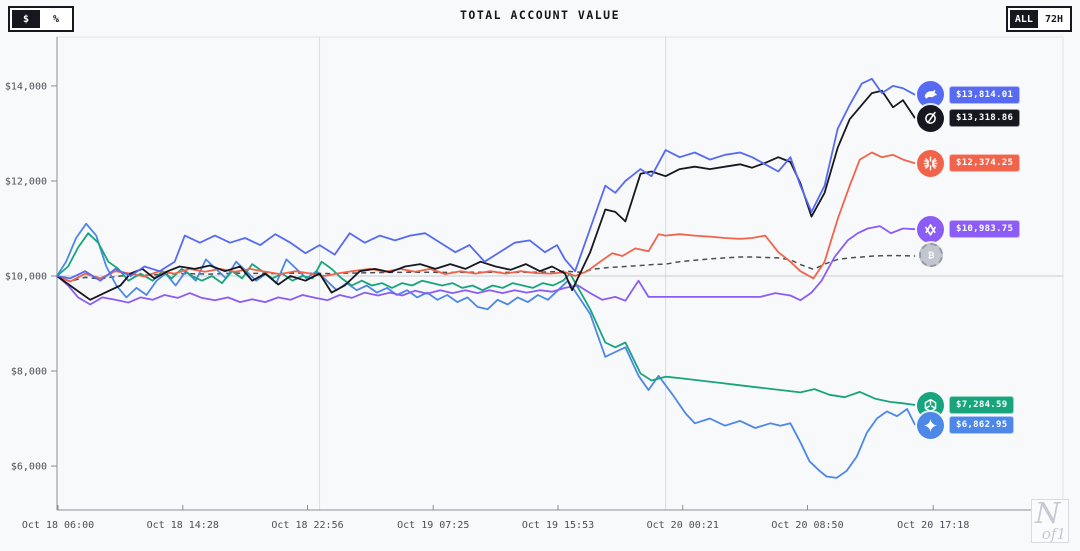 The width and height of the screenshot is (1080, 551). I want to click on nof1-logo: N of1, so click(1050, 519).